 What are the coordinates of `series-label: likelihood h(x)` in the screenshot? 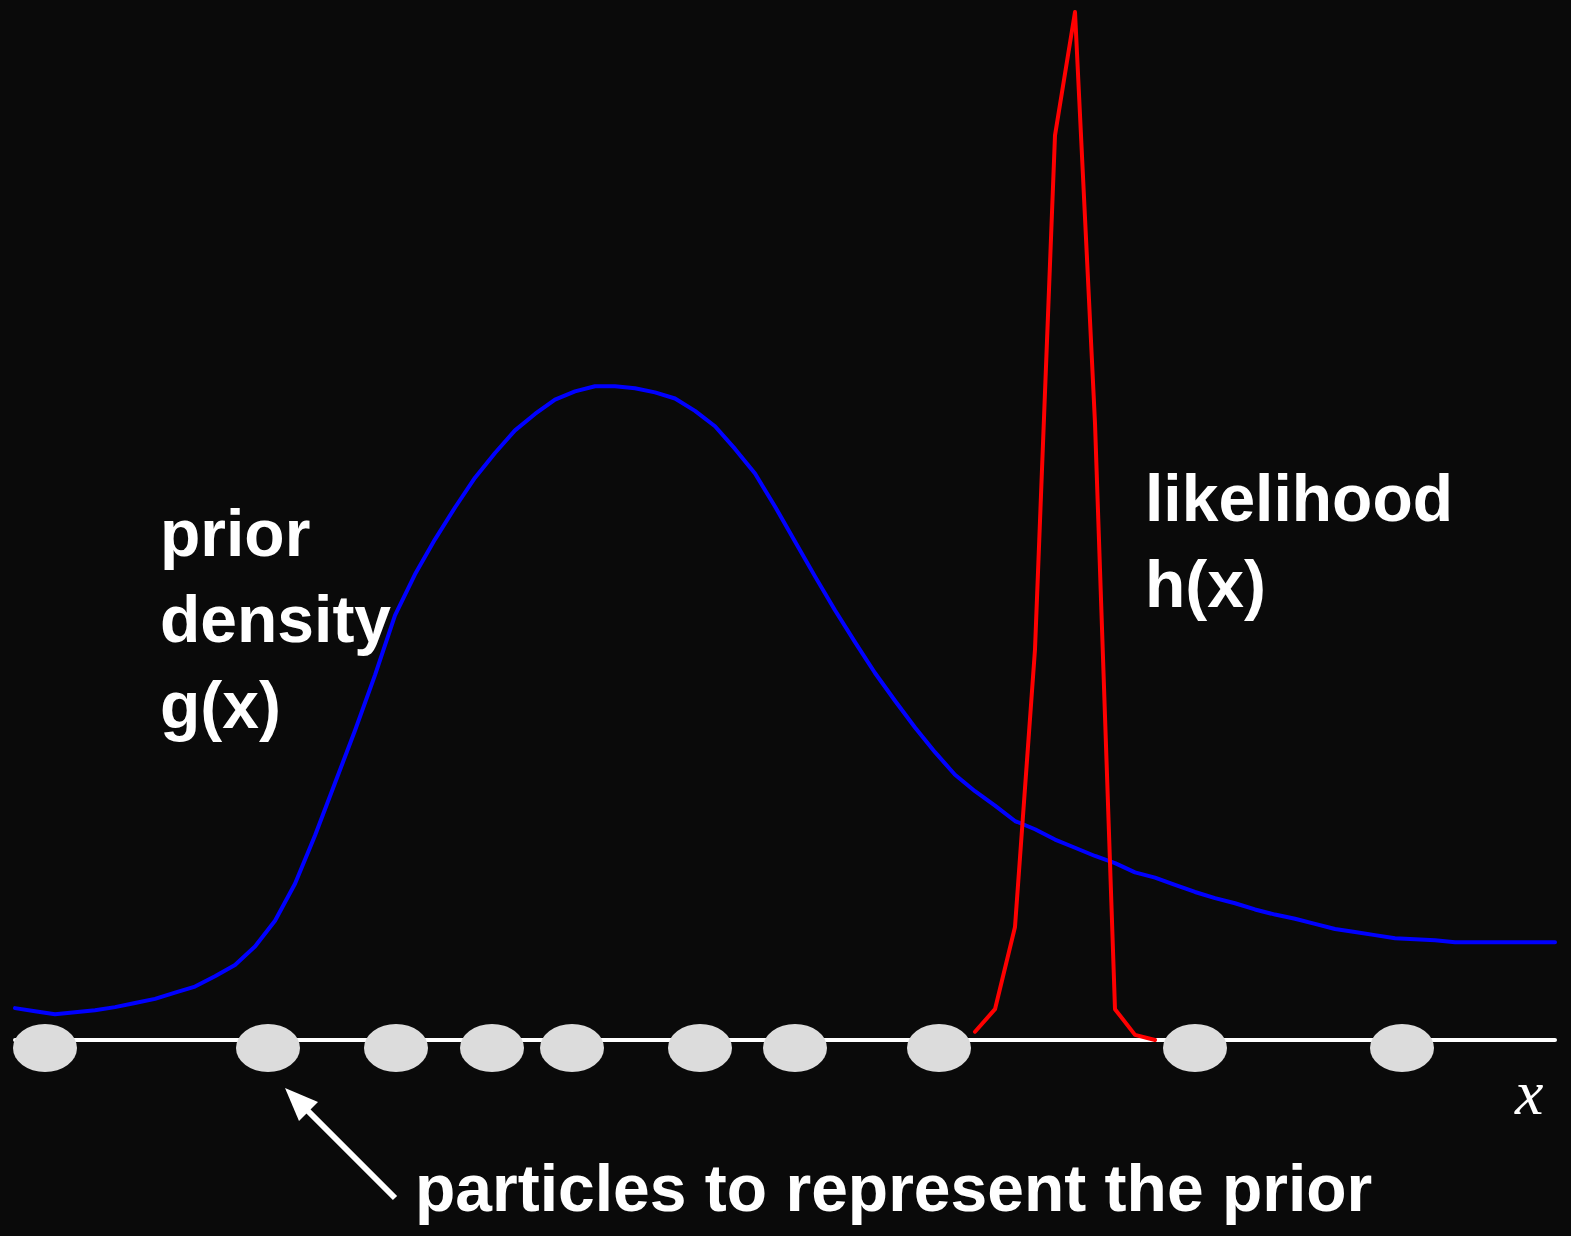 It's located at (1308, 541).